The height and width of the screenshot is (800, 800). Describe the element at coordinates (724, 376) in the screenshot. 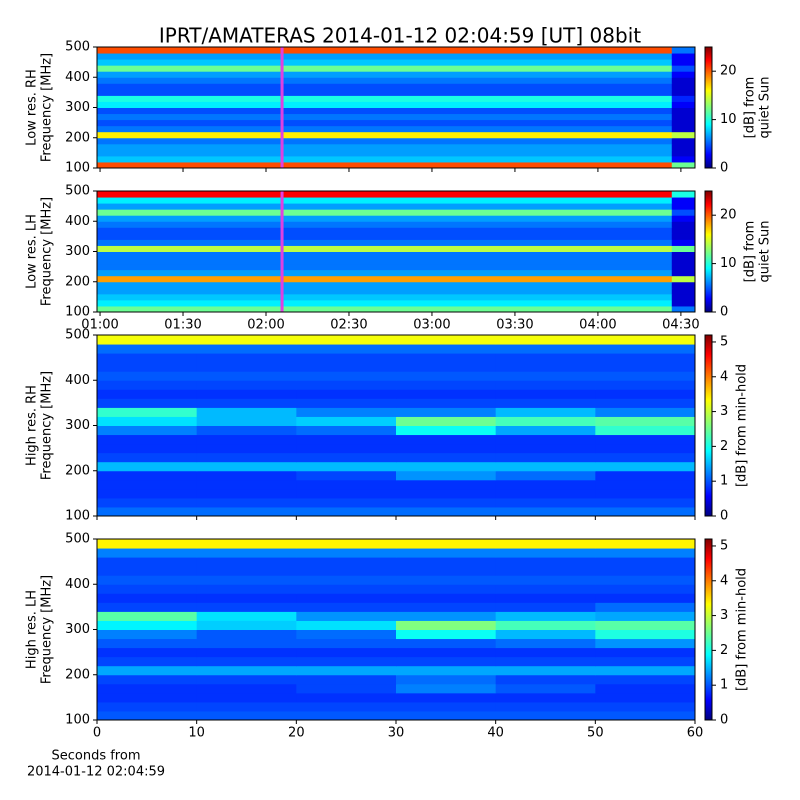

I see `colorbar-tick-label: 4` at that location.